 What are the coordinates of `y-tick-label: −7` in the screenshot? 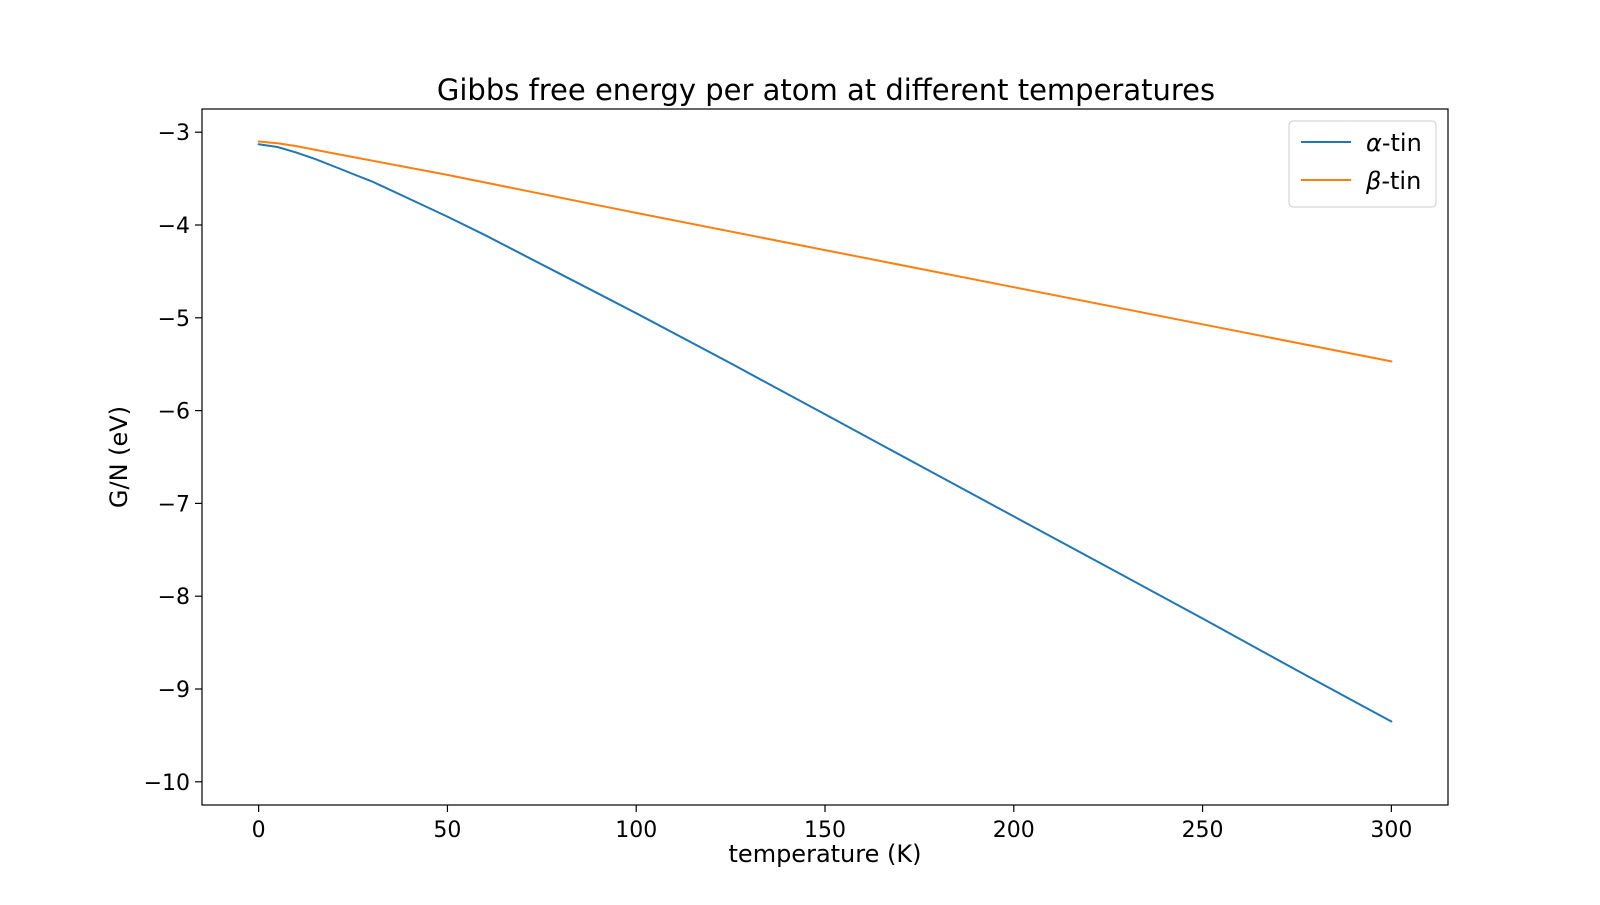 It's located at (174, 504).